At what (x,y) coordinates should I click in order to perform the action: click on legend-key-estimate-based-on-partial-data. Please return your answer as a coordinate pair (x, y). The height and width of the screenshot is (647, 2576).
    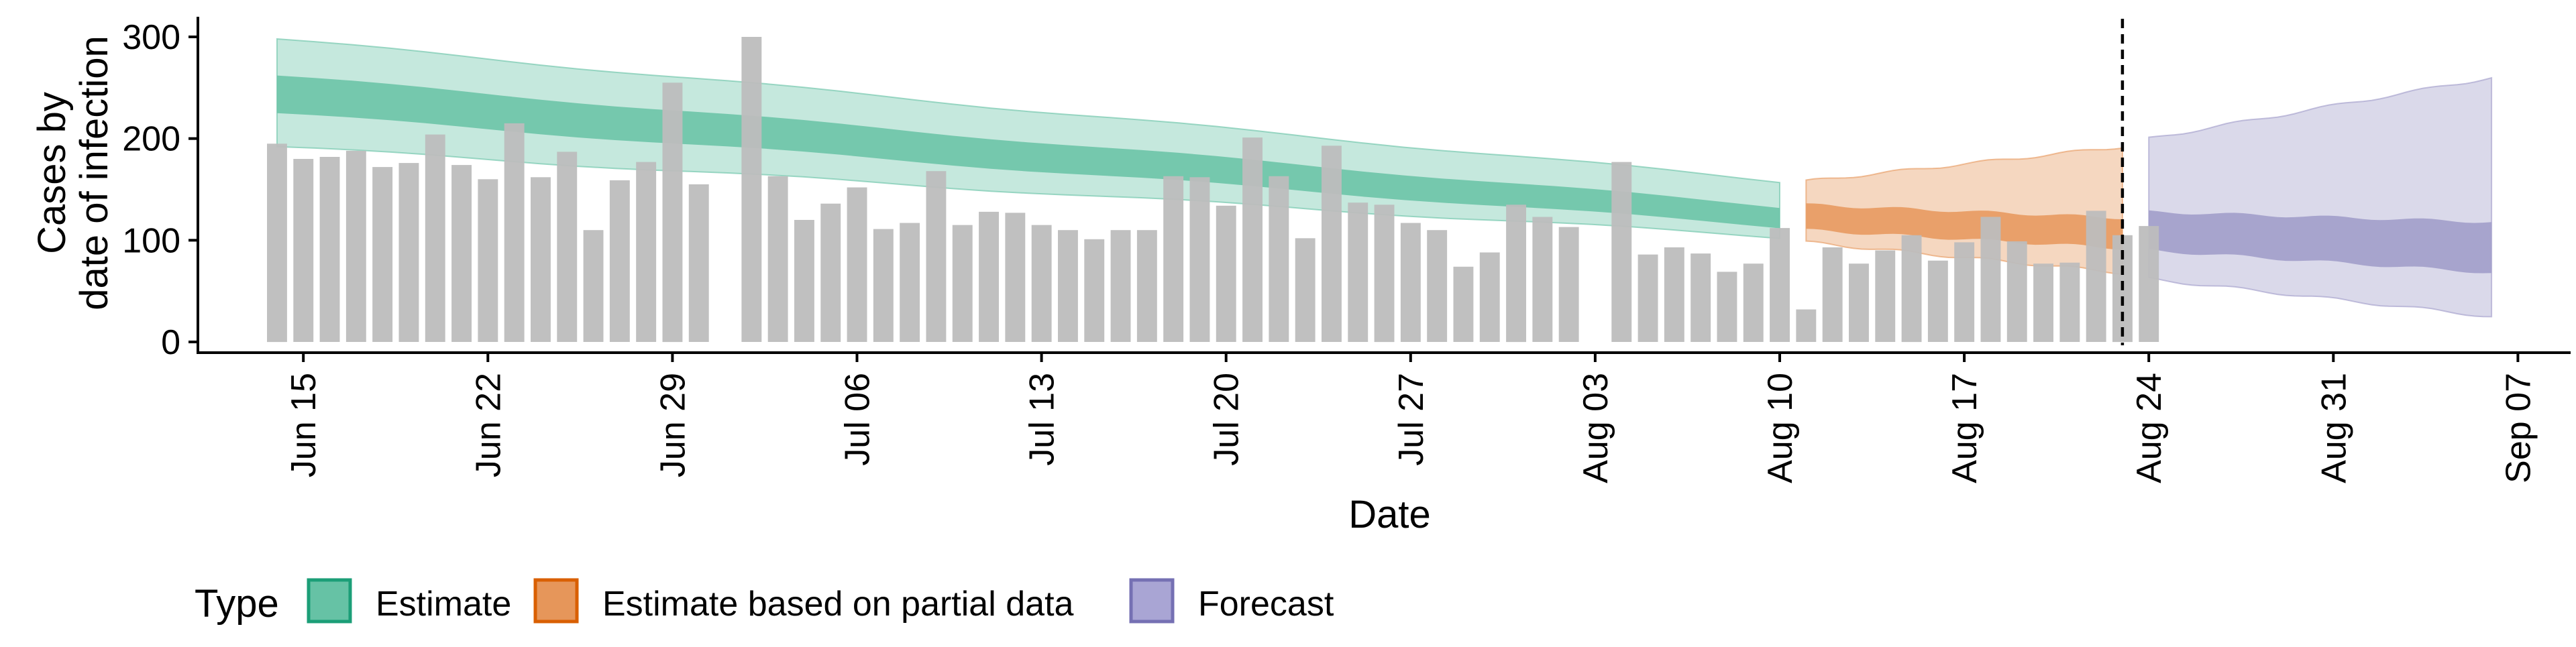
    Looking at the image, I should click on (556, 601).